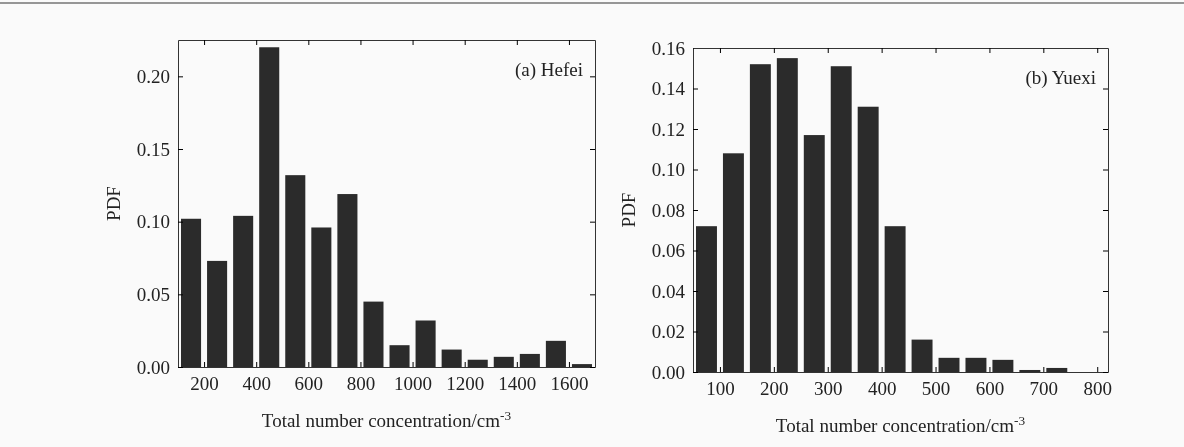 This screenshot has height=447, width=1184. I want to click on x-tick-label: 700, so click(1044, 389).